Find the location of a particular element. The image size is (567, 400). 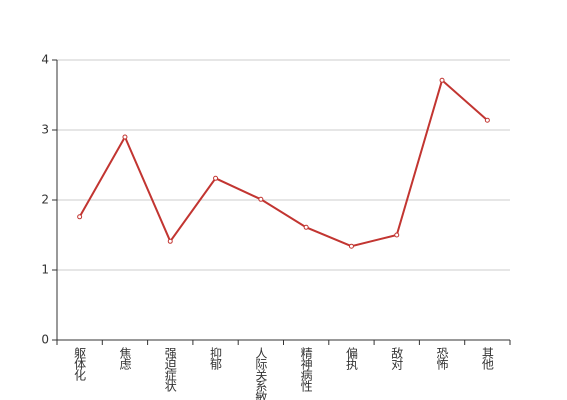

x-tick-label: 强迫症状 is located at coordinates (170, 369).